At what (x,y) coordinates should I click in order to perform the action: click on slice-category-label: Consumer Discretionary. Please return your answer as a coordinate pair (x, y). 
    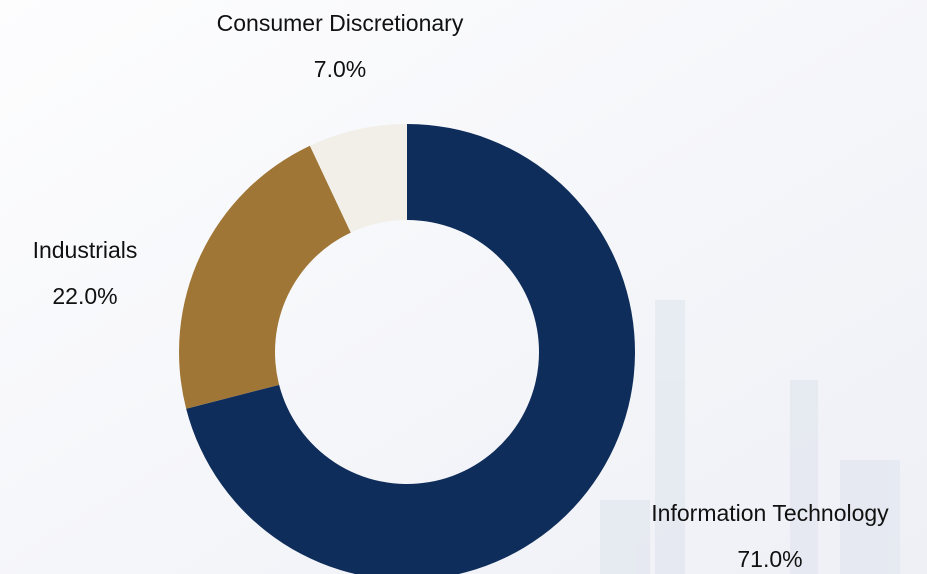
    Looking at the image, I should click on (340, 23).